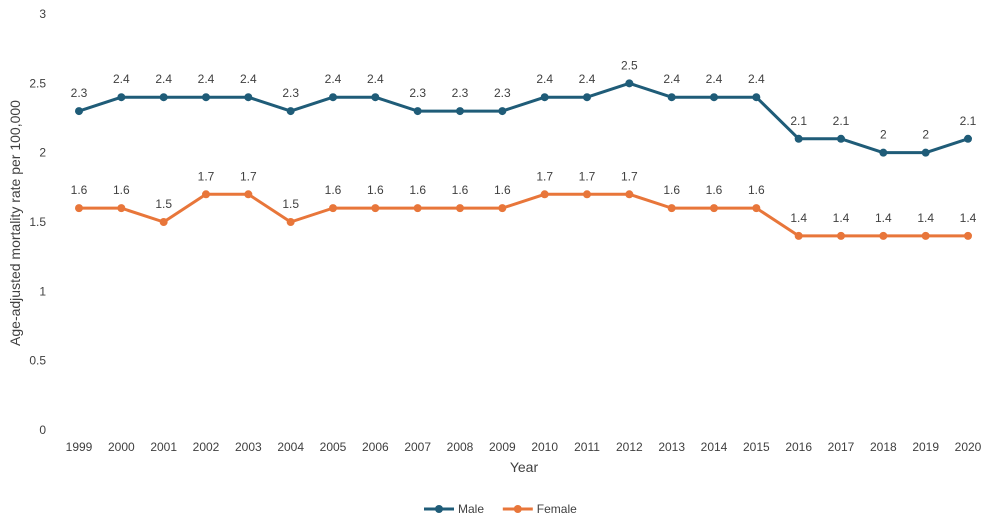 This screenshot has width=1000, height=523. What do you see at coordinates (42, 291) in the screenshot?
I see `y-tick-label: 1` at bounding box center [42, 291].